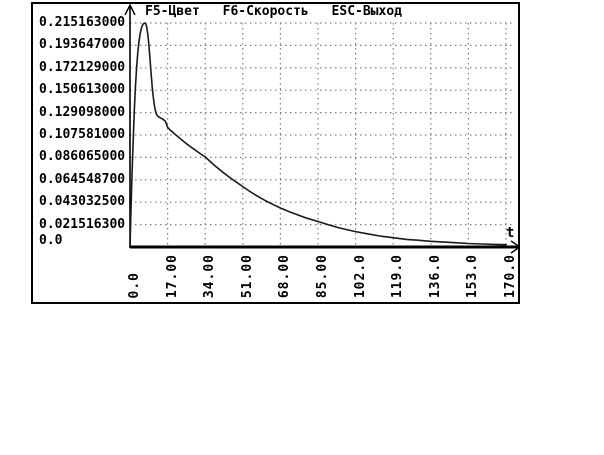 The height and width of the screenshot is (455, 604). I want to click on y-tick-label: 0.0, so click(51, 240).